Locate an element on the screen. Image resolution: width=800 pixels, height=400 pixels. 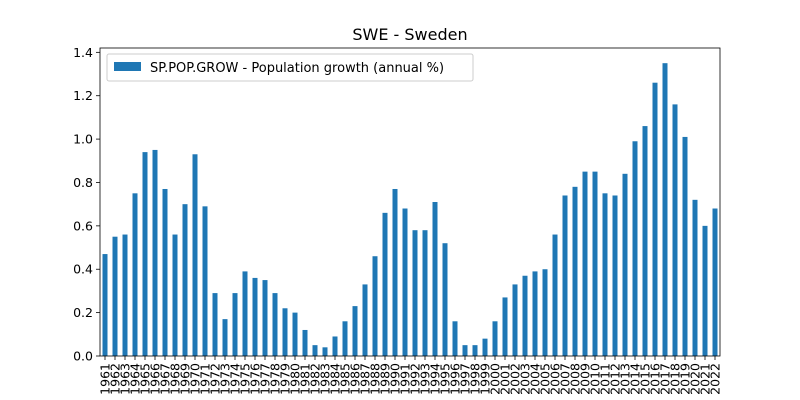
x-tick-label: 1976 is located at coordinates (255, 379).